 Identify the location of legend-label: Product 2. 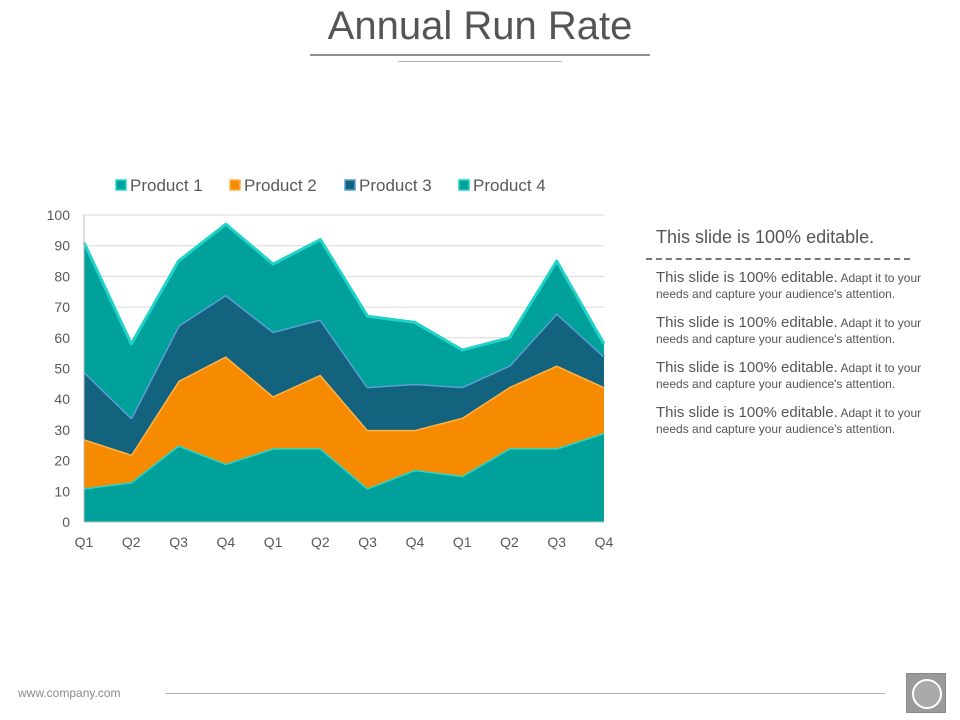
(280, 185).